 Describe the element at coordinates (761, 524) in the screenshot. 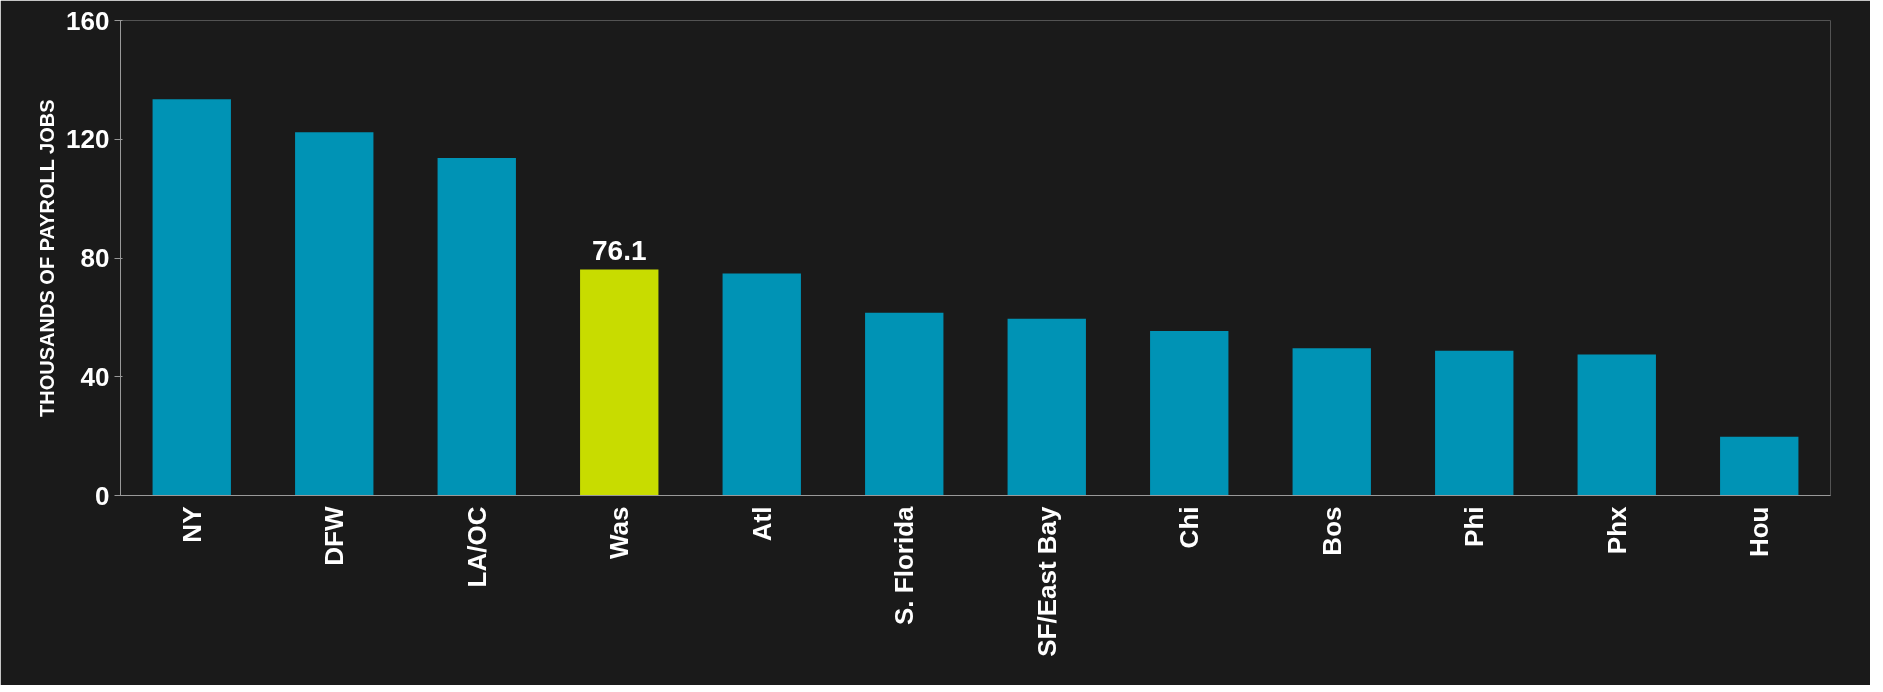

I see `x-tick-label: Atl` at that location.